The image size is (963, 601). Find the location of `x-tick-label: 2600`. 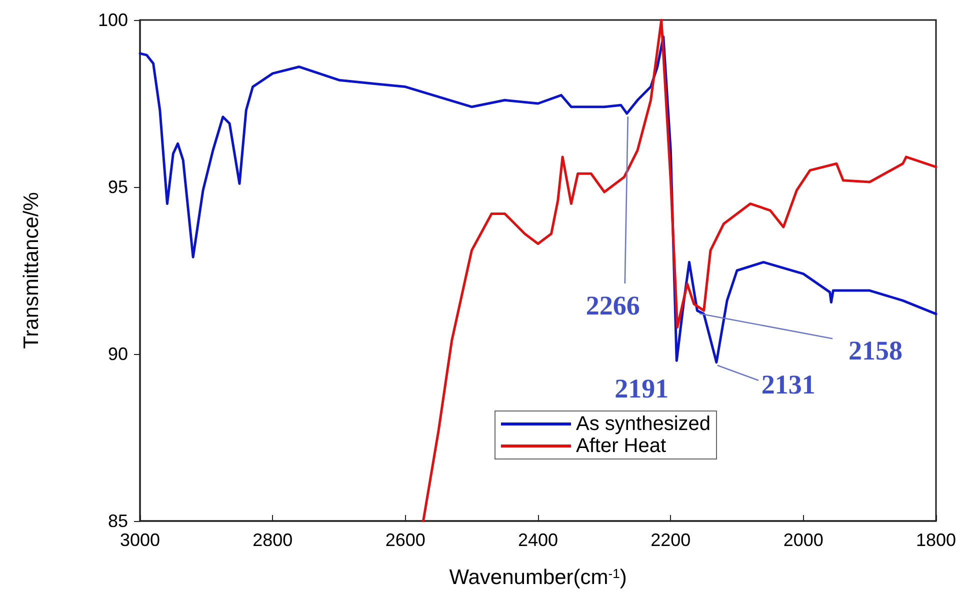

x-tick-label: 2600 is located at coordinates (405, 540).